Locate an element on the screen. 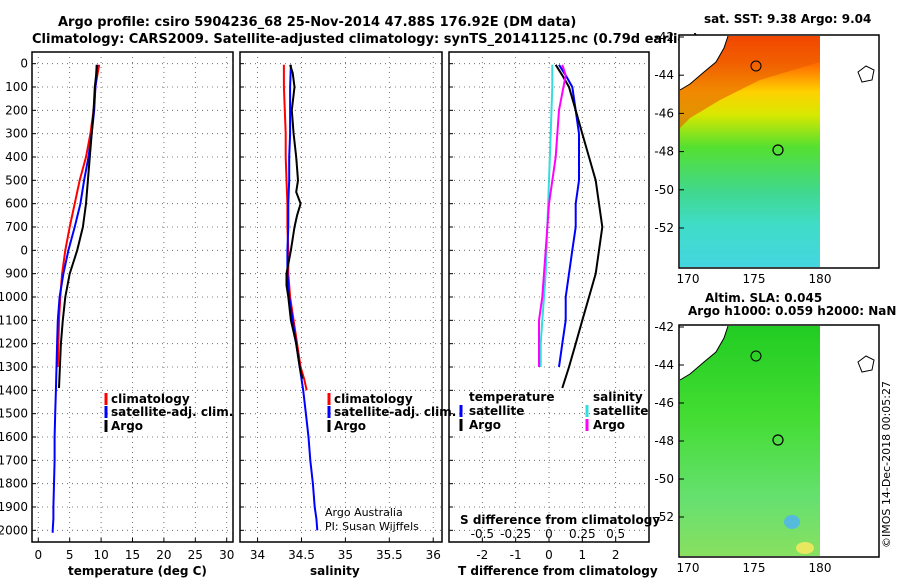 Image resolution: width=900 pixels, height=580 pixels. x-tick-label: 1 is located at coordinates (583, 555).